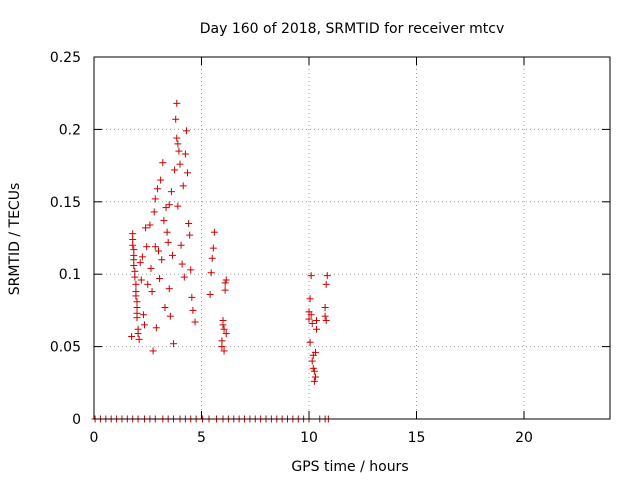 This screenshot has width=640, height=480. What do you see at coordinates (76, 420) in the screenshot?
I see `y-tick-label: 0` at bounding box center [76, 420].